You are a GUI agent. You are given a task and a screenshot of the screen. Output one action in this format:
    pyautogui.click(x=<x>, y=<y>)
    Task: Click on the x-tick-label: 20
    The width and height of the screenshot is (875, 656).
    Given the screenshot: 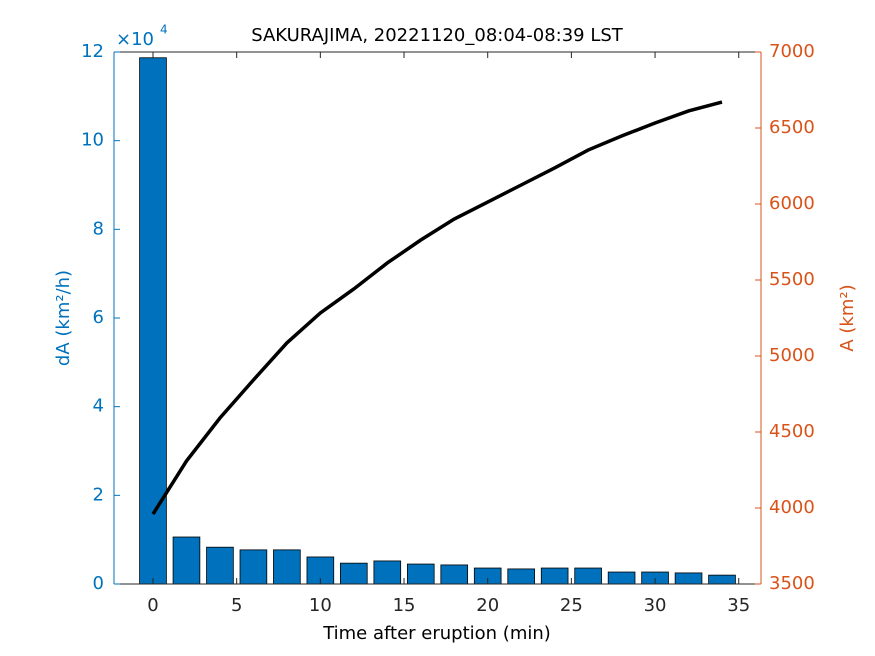 What is the action you would take?
    pyautogui.click(x=487, y=605)
    